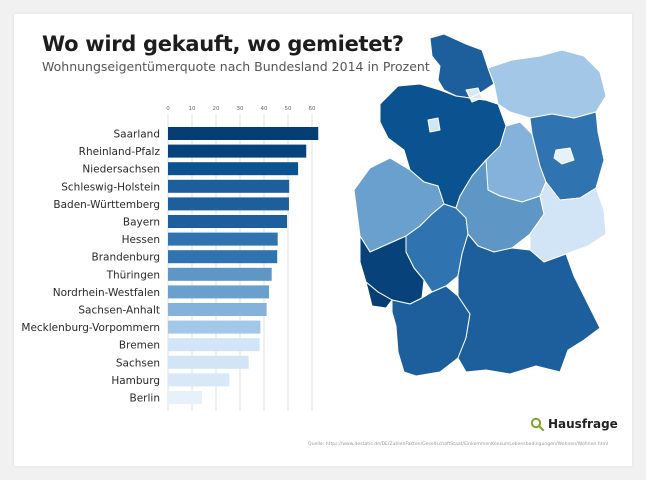 This screenshot has width=646, height=480. I want to click on category-label: Hessen, so click(141, 240).